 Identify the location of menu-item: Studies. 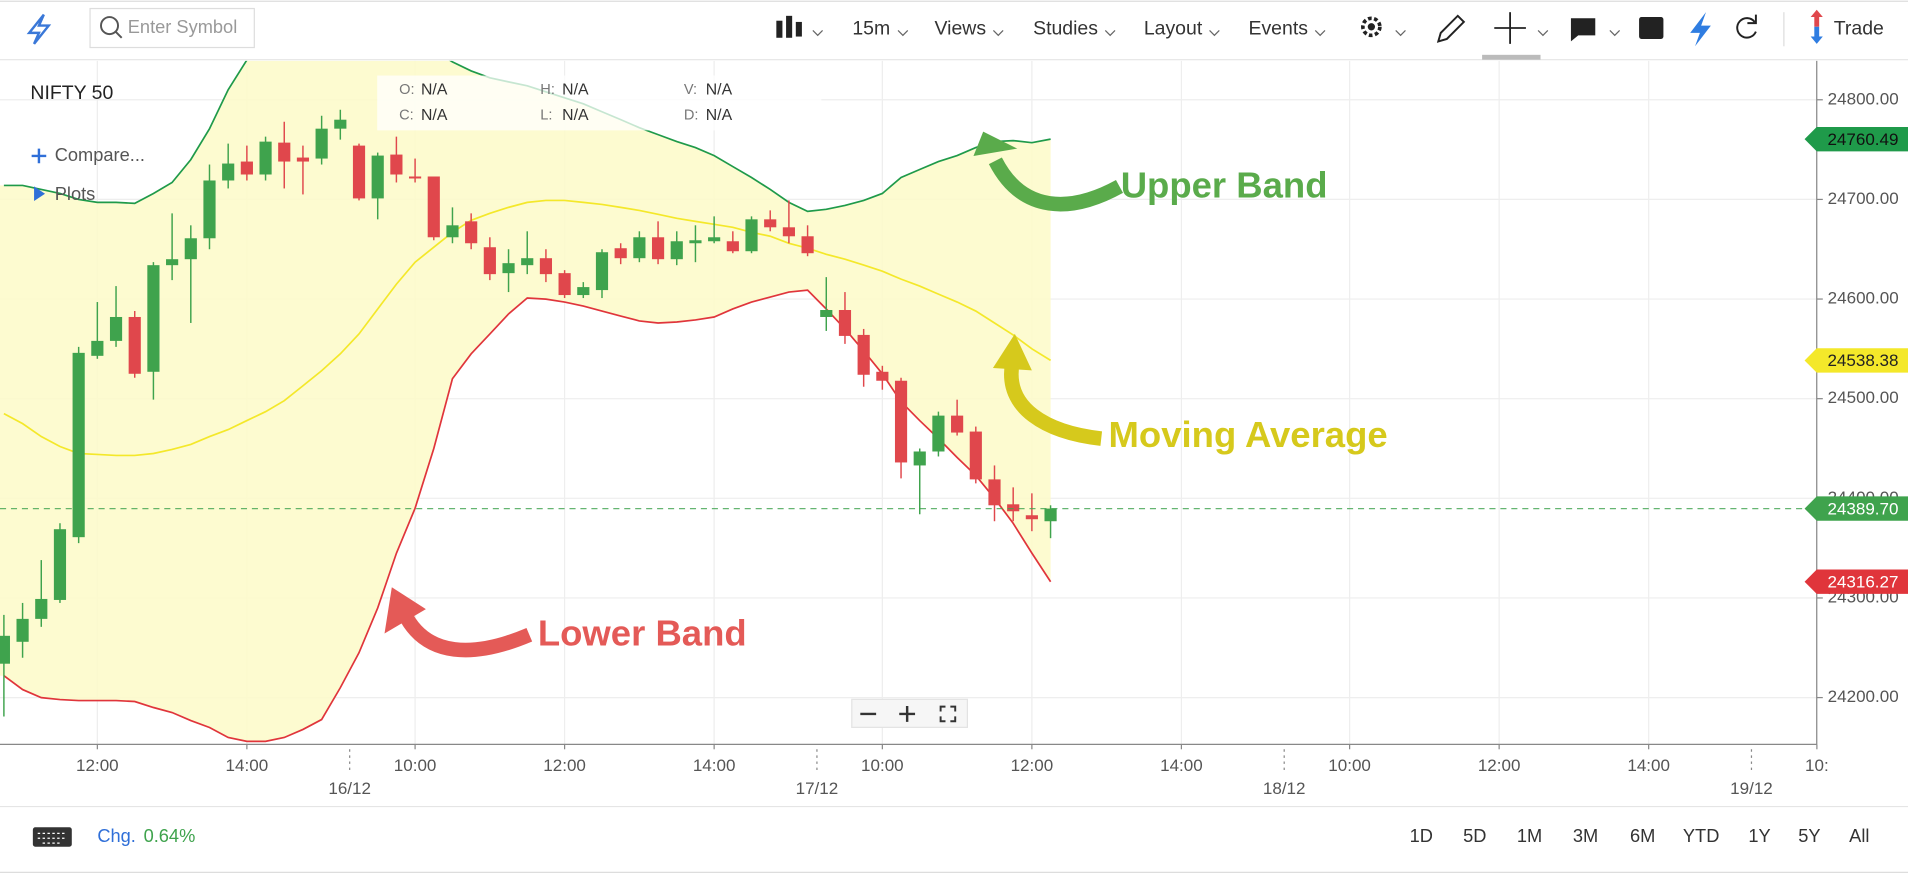
(1065, 28).